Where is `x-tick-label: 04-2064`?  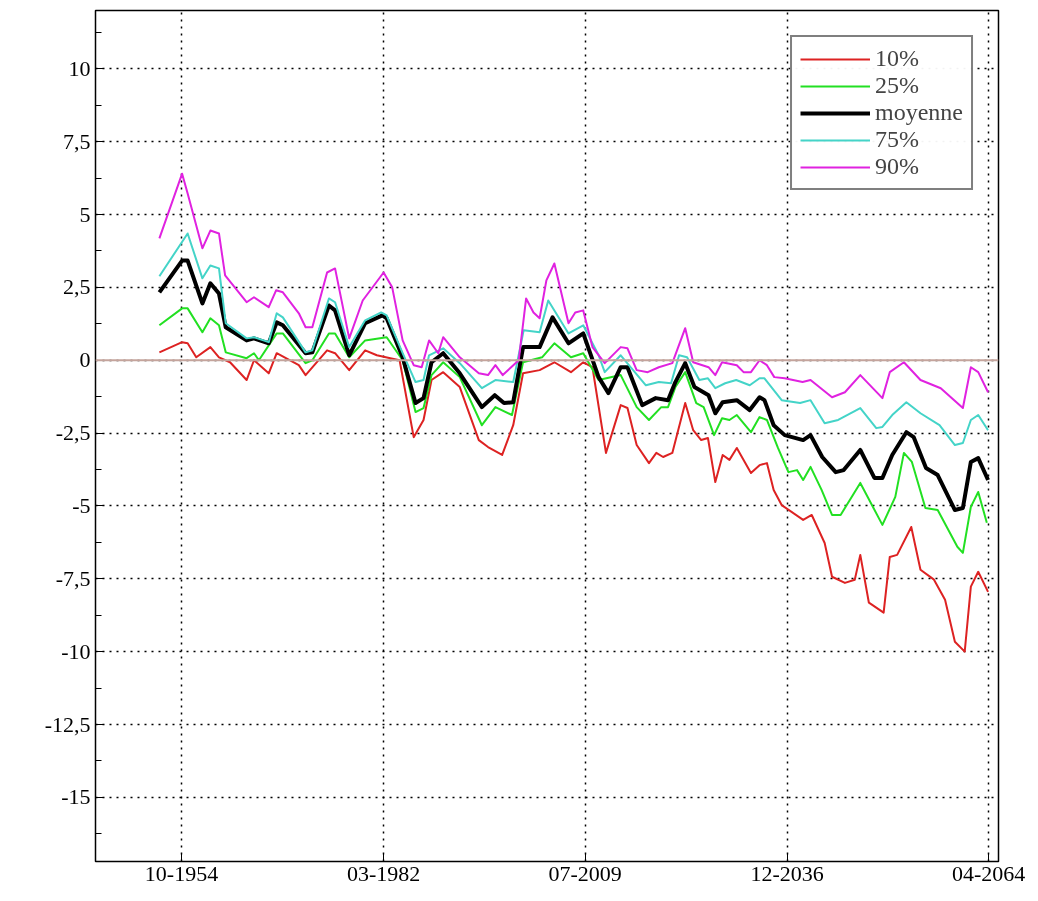 x-tick-label: 04-2064 is located at coordinates (989, 873).